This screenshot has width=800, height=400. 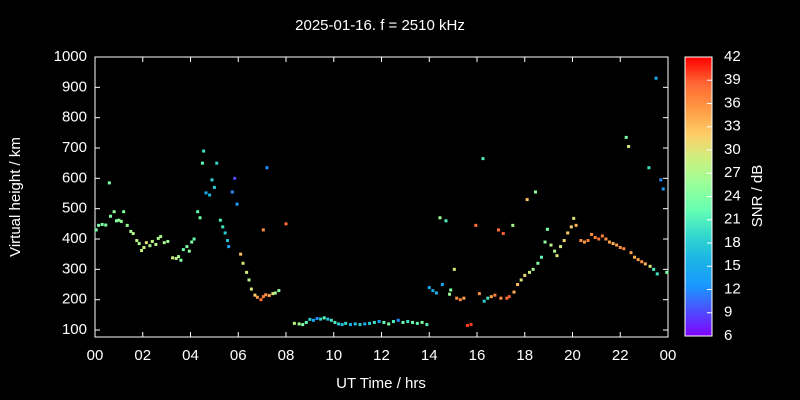 What do you see at coordinates (238, 355) in the screenshot?
I see `x-tick-label: 06` at bounding box center [238, 355].